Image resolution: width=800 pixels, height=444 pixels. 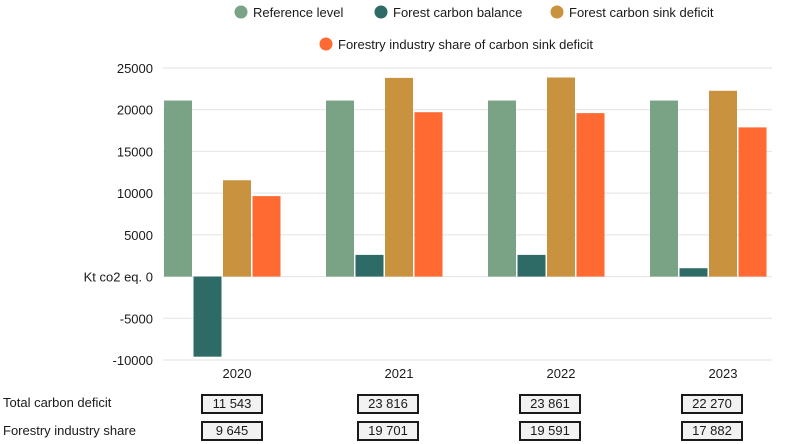 I want to click on y-tick-label: -5000, so click(x=136, y=318).